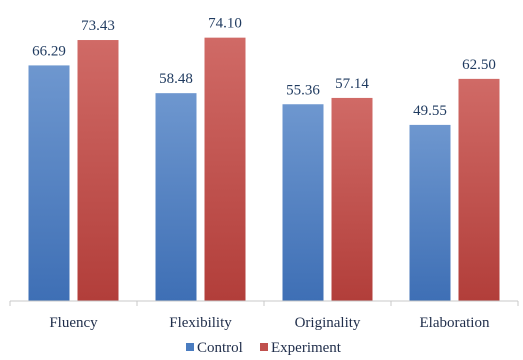  What do you see at coordinates (98, 26) in the screenshot?
I see `data-label-experiment-fluency: 73.43` at bounding box center [98, 26].